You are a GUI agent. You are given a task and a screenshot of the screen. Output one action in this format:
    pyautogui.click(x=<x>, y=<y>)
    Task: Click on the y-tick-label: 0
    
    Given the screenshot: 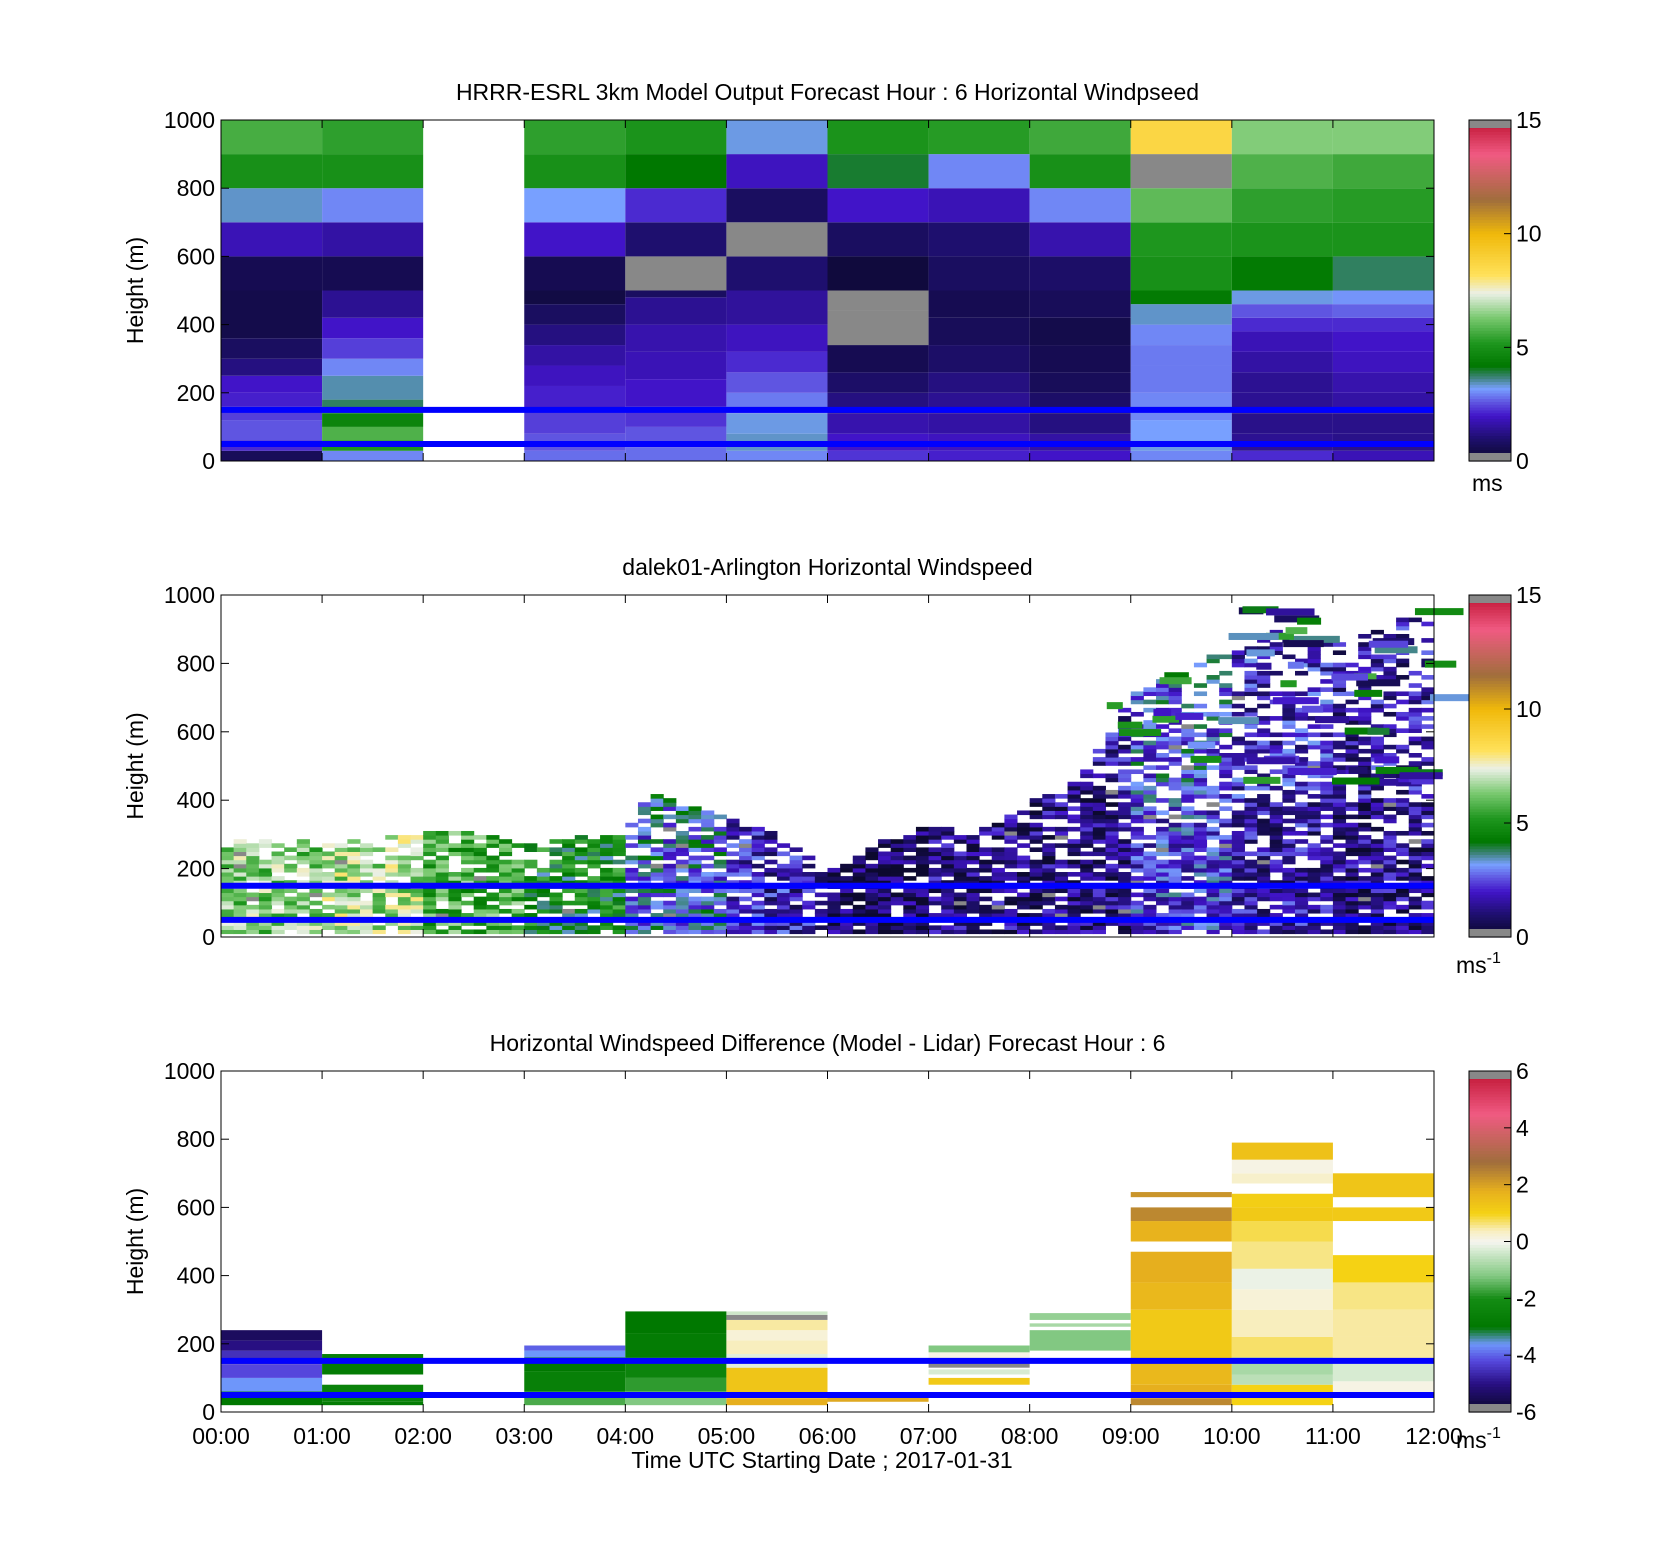 What is the action you would take?
    pyautogui.click(x=208, y=461)
    